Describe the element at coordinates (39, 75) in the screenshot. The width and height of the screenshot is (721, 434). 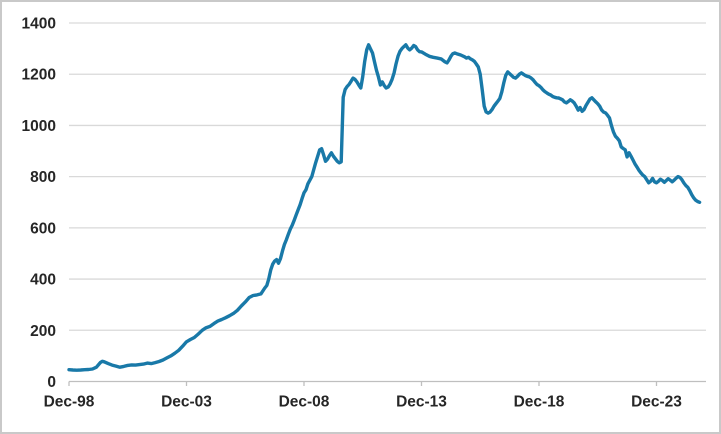
I see `y-axis-tick-label: 1200` at that location.